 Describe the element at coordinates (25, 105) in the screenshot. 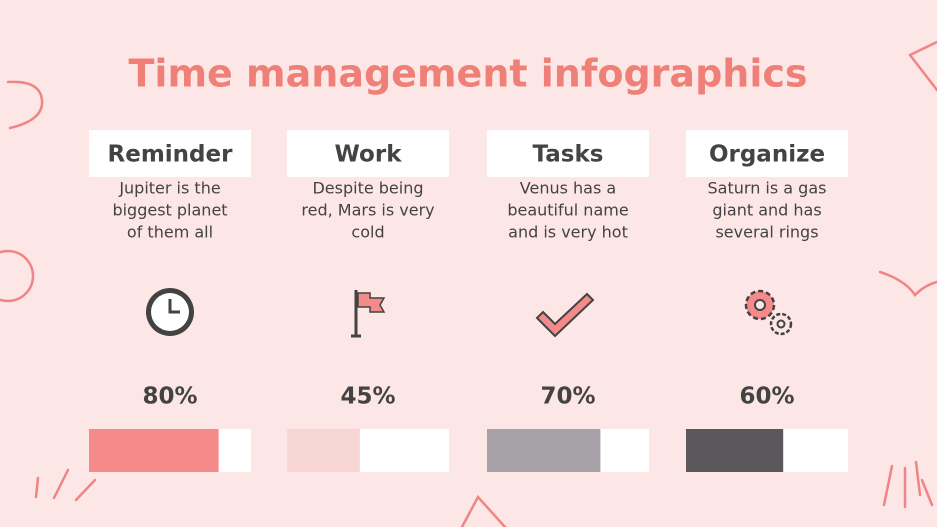

I see `deco-curve` at that location.